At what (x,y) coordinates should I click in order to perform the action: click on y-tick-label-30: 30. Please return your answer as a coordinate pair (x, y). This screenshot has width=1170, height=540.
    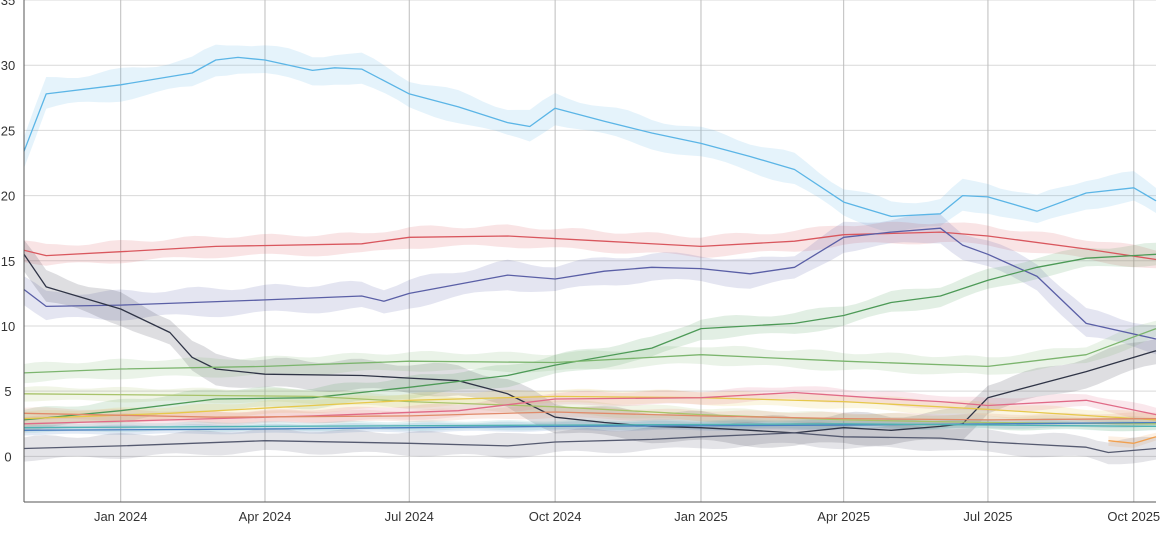
    Looking at the image, I should click on (8, 65).